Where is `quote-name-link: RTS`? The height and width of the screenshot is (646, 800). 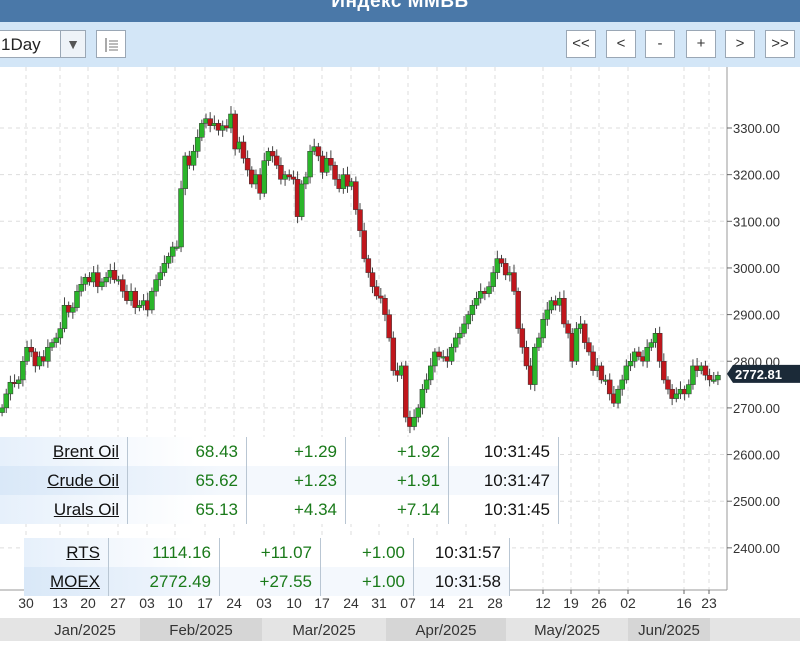 quote-name-link: RTS is located at coordinates (66, 552).